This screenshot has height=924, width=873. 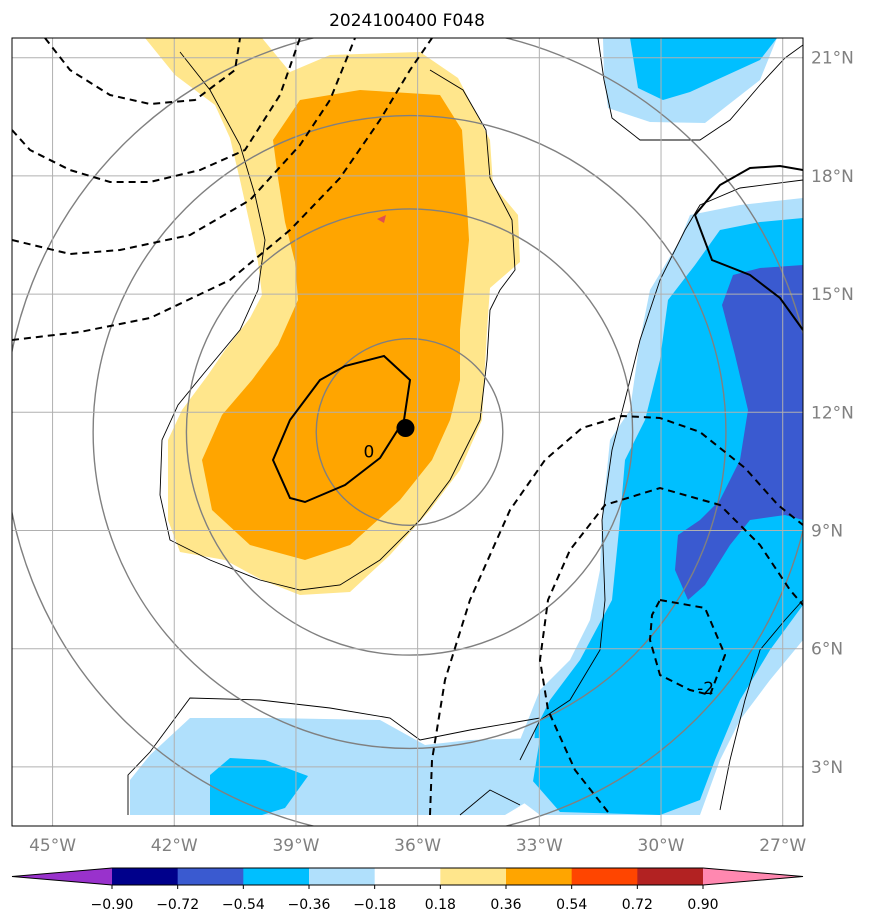 What do you see at coordinates (571, 905) in the screenshot?
I see `colorbar-tick-label: 0.54` at bounding box center [571, 905].